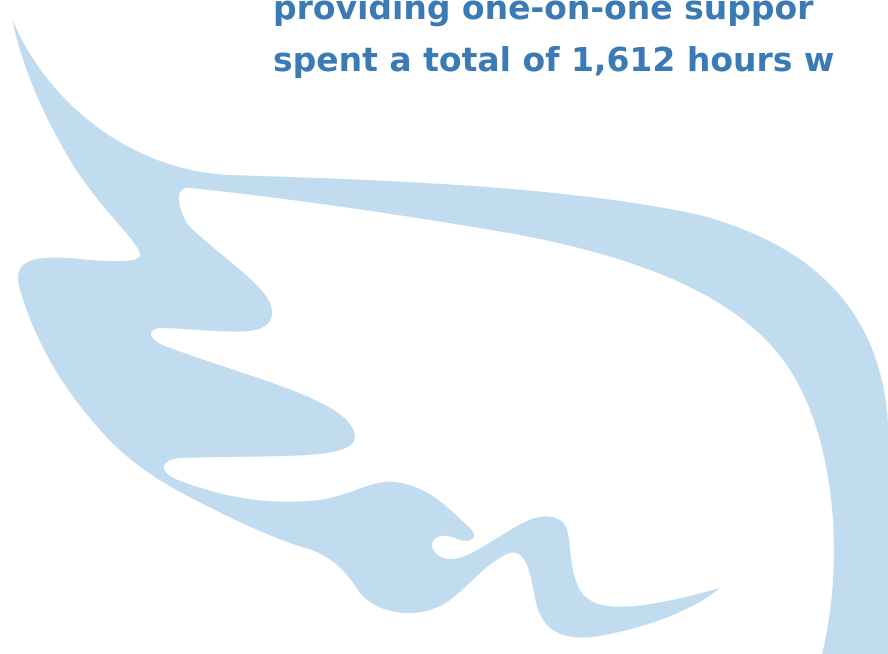  What do you see at coordinates (543, 13) in the screenshot?
I see `headline-line-1: providing one-on-one suppor` at bounding box center [543, 13].